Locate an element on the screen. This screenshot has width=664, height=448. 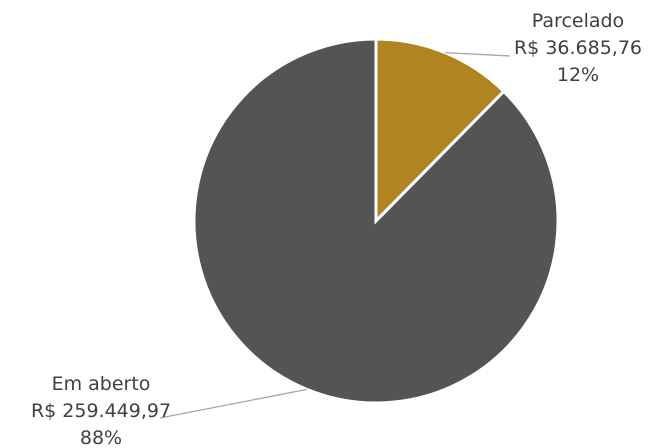
label-em-aberto-name: Em aberto is located at coordinates (101, 384).